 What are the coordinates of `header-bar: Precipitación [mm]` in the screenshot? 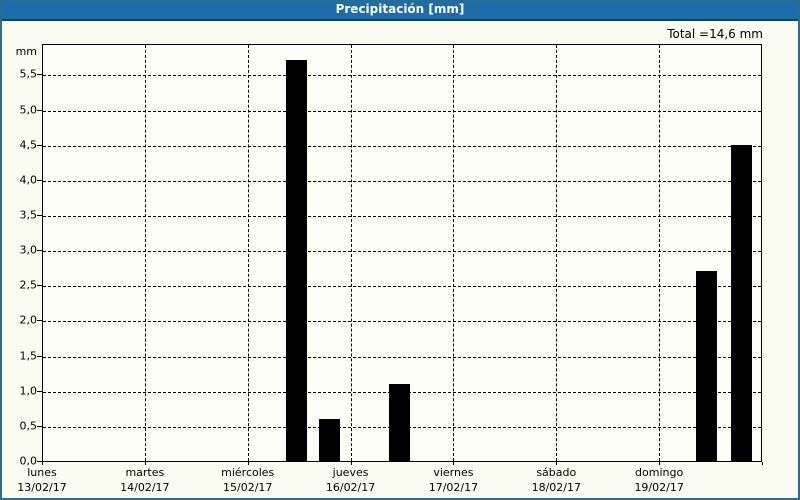 It's located at (400, 11).